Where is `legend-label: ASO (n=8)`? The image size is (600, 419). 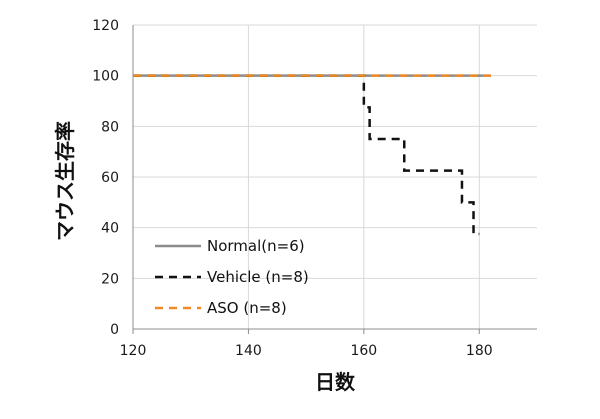
legend-label: ASO (n=8) is located at coordinates (247, 308).